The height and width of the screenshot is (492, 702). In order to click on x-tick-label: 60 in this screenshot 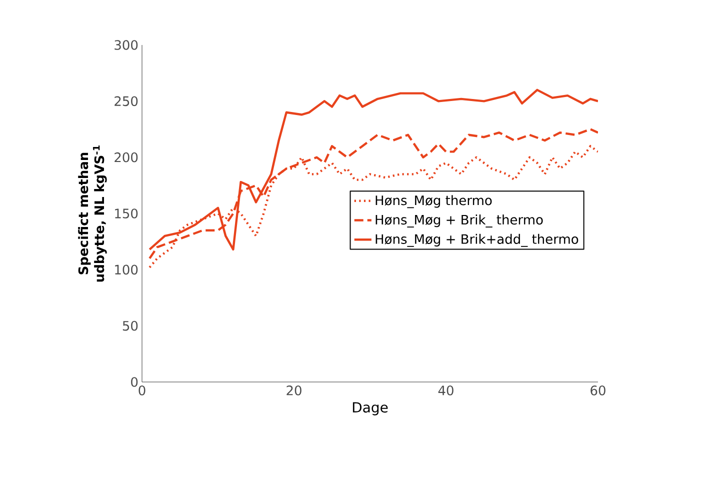, I will do `click(598, 391)`.